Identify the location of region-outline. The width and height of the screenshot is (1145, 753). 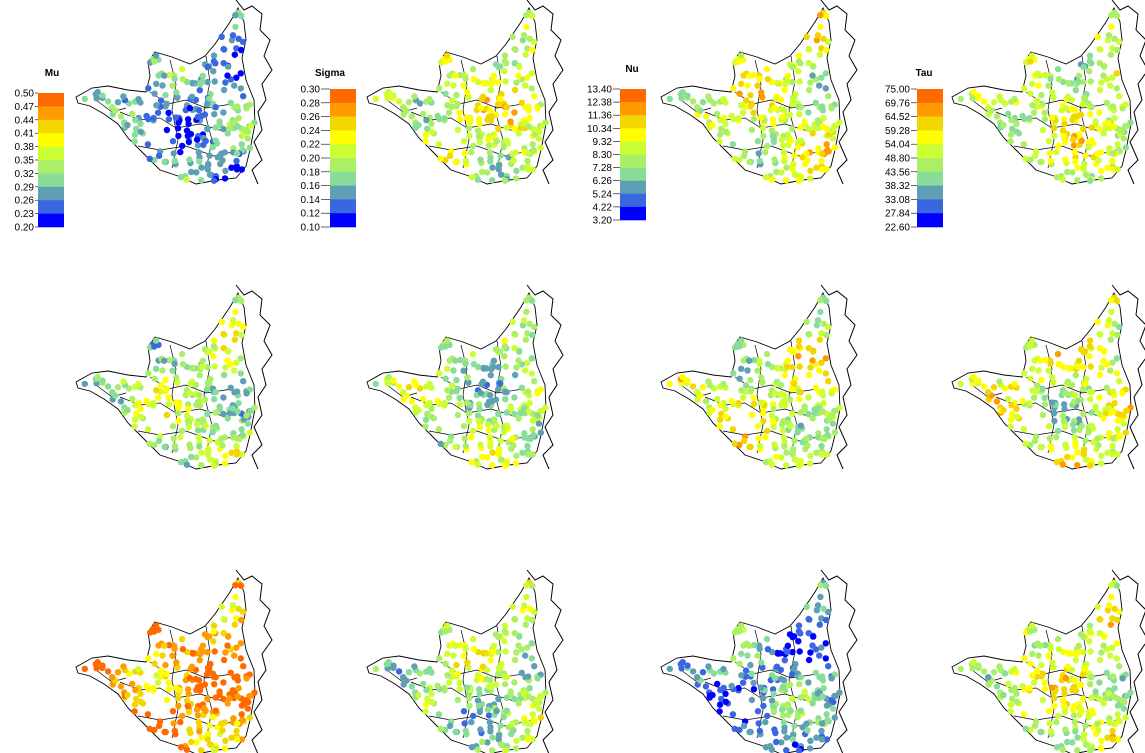
(165, 380).